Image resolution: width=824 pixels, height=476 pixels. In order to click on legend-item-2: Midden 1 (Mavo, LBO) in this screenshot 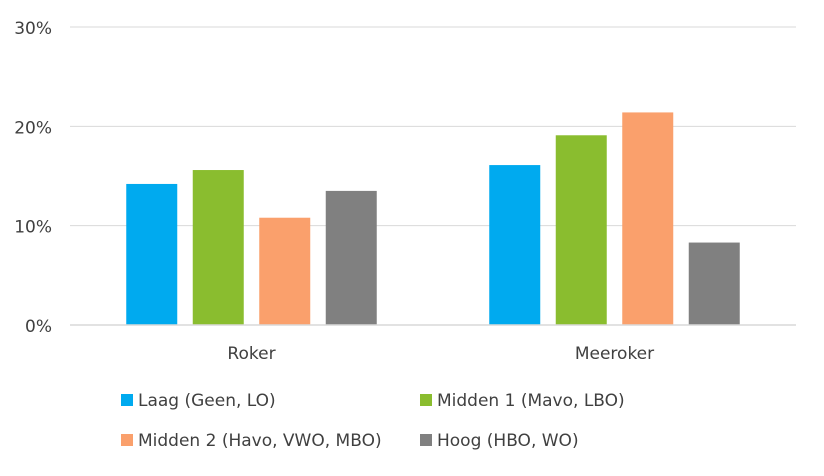, I will do `click(522, 401)`.